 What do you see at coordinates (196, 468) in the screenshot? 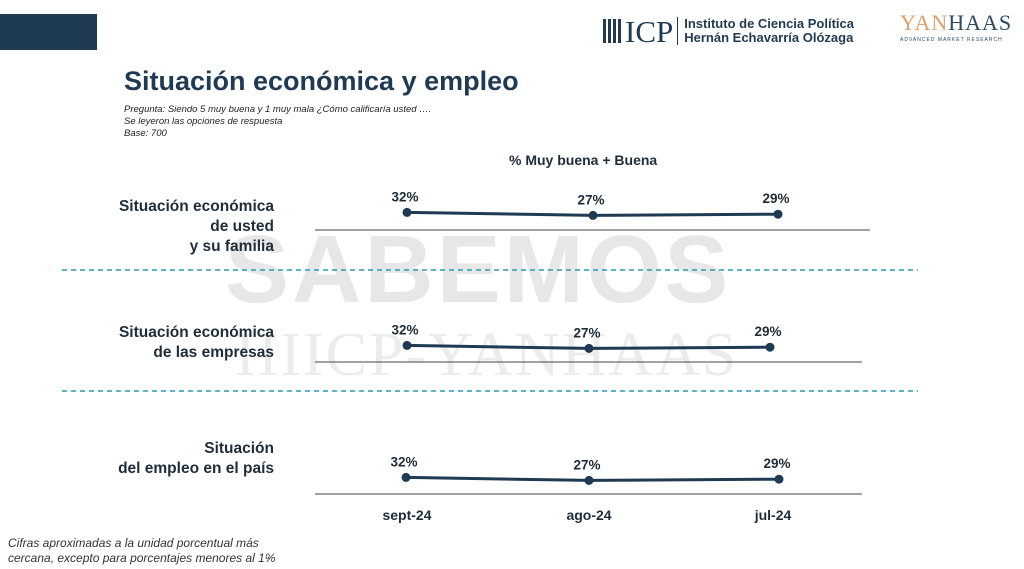
I see `row-label-line: del empleo en el país` at bounding box center [196, 468].